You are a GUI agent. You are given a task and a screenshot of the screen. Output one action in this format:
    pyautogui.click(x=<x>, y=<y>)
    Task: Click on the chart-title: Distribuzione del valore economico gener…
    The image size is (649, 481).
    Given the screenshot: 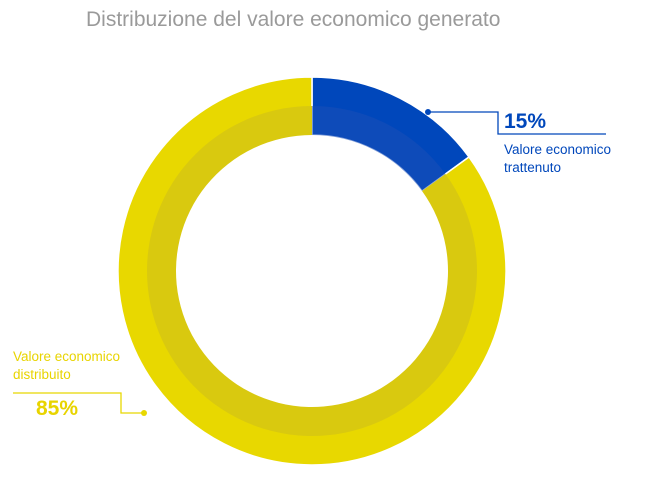 What is the action you would take?
    pyautogui.click(x=293, y=19)
    